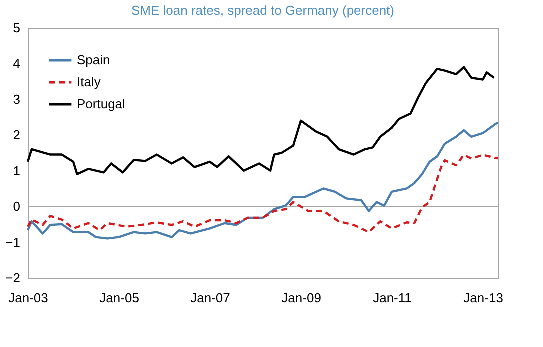 The image size is (543, 347). I want to click on y-tick-label: 4, so click(16, 64).